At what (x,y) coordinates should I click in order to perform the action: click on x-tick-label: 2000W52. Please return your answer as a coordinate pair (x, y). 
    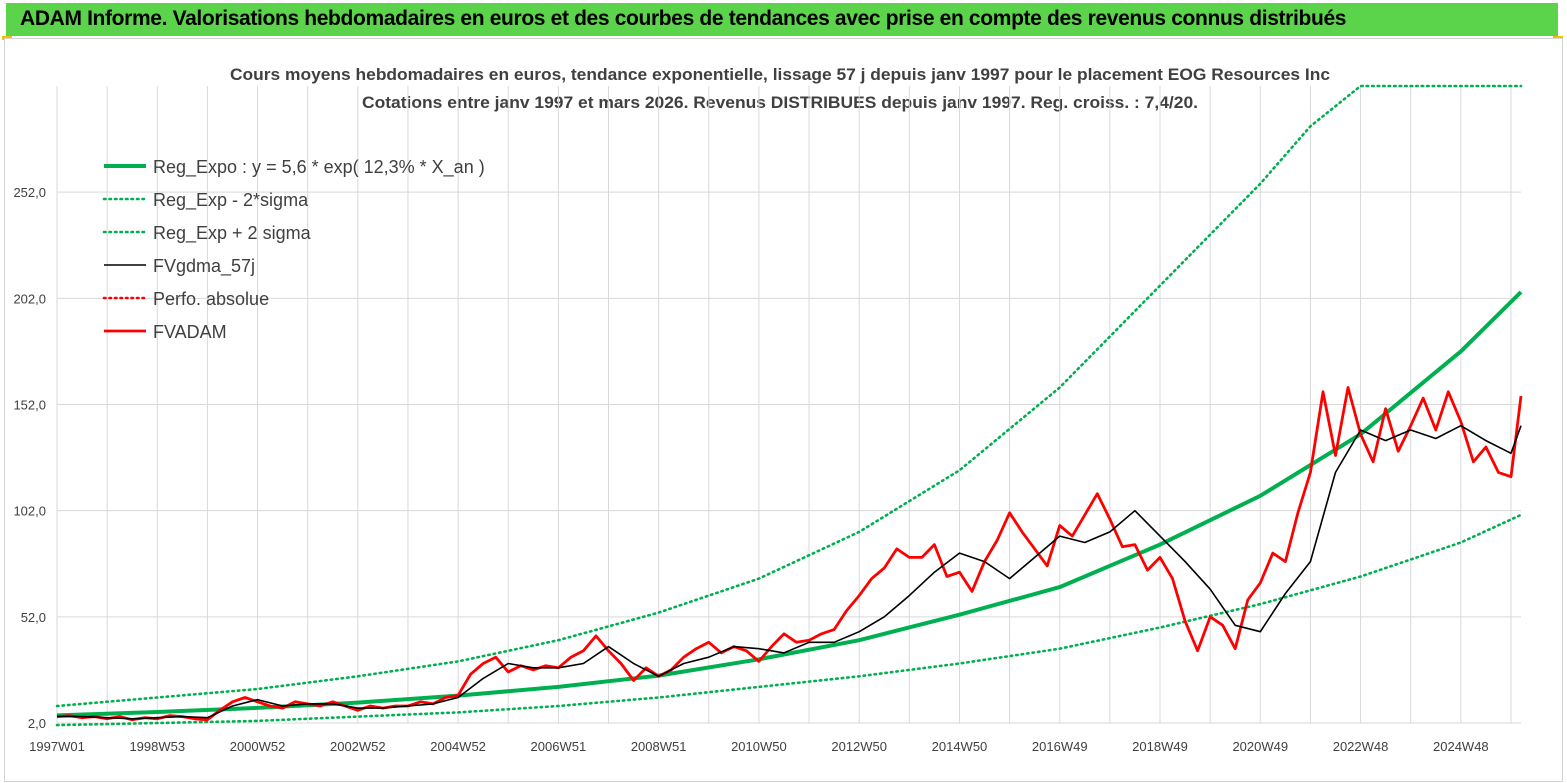
    Looking at the image, I should click on (258, 746).